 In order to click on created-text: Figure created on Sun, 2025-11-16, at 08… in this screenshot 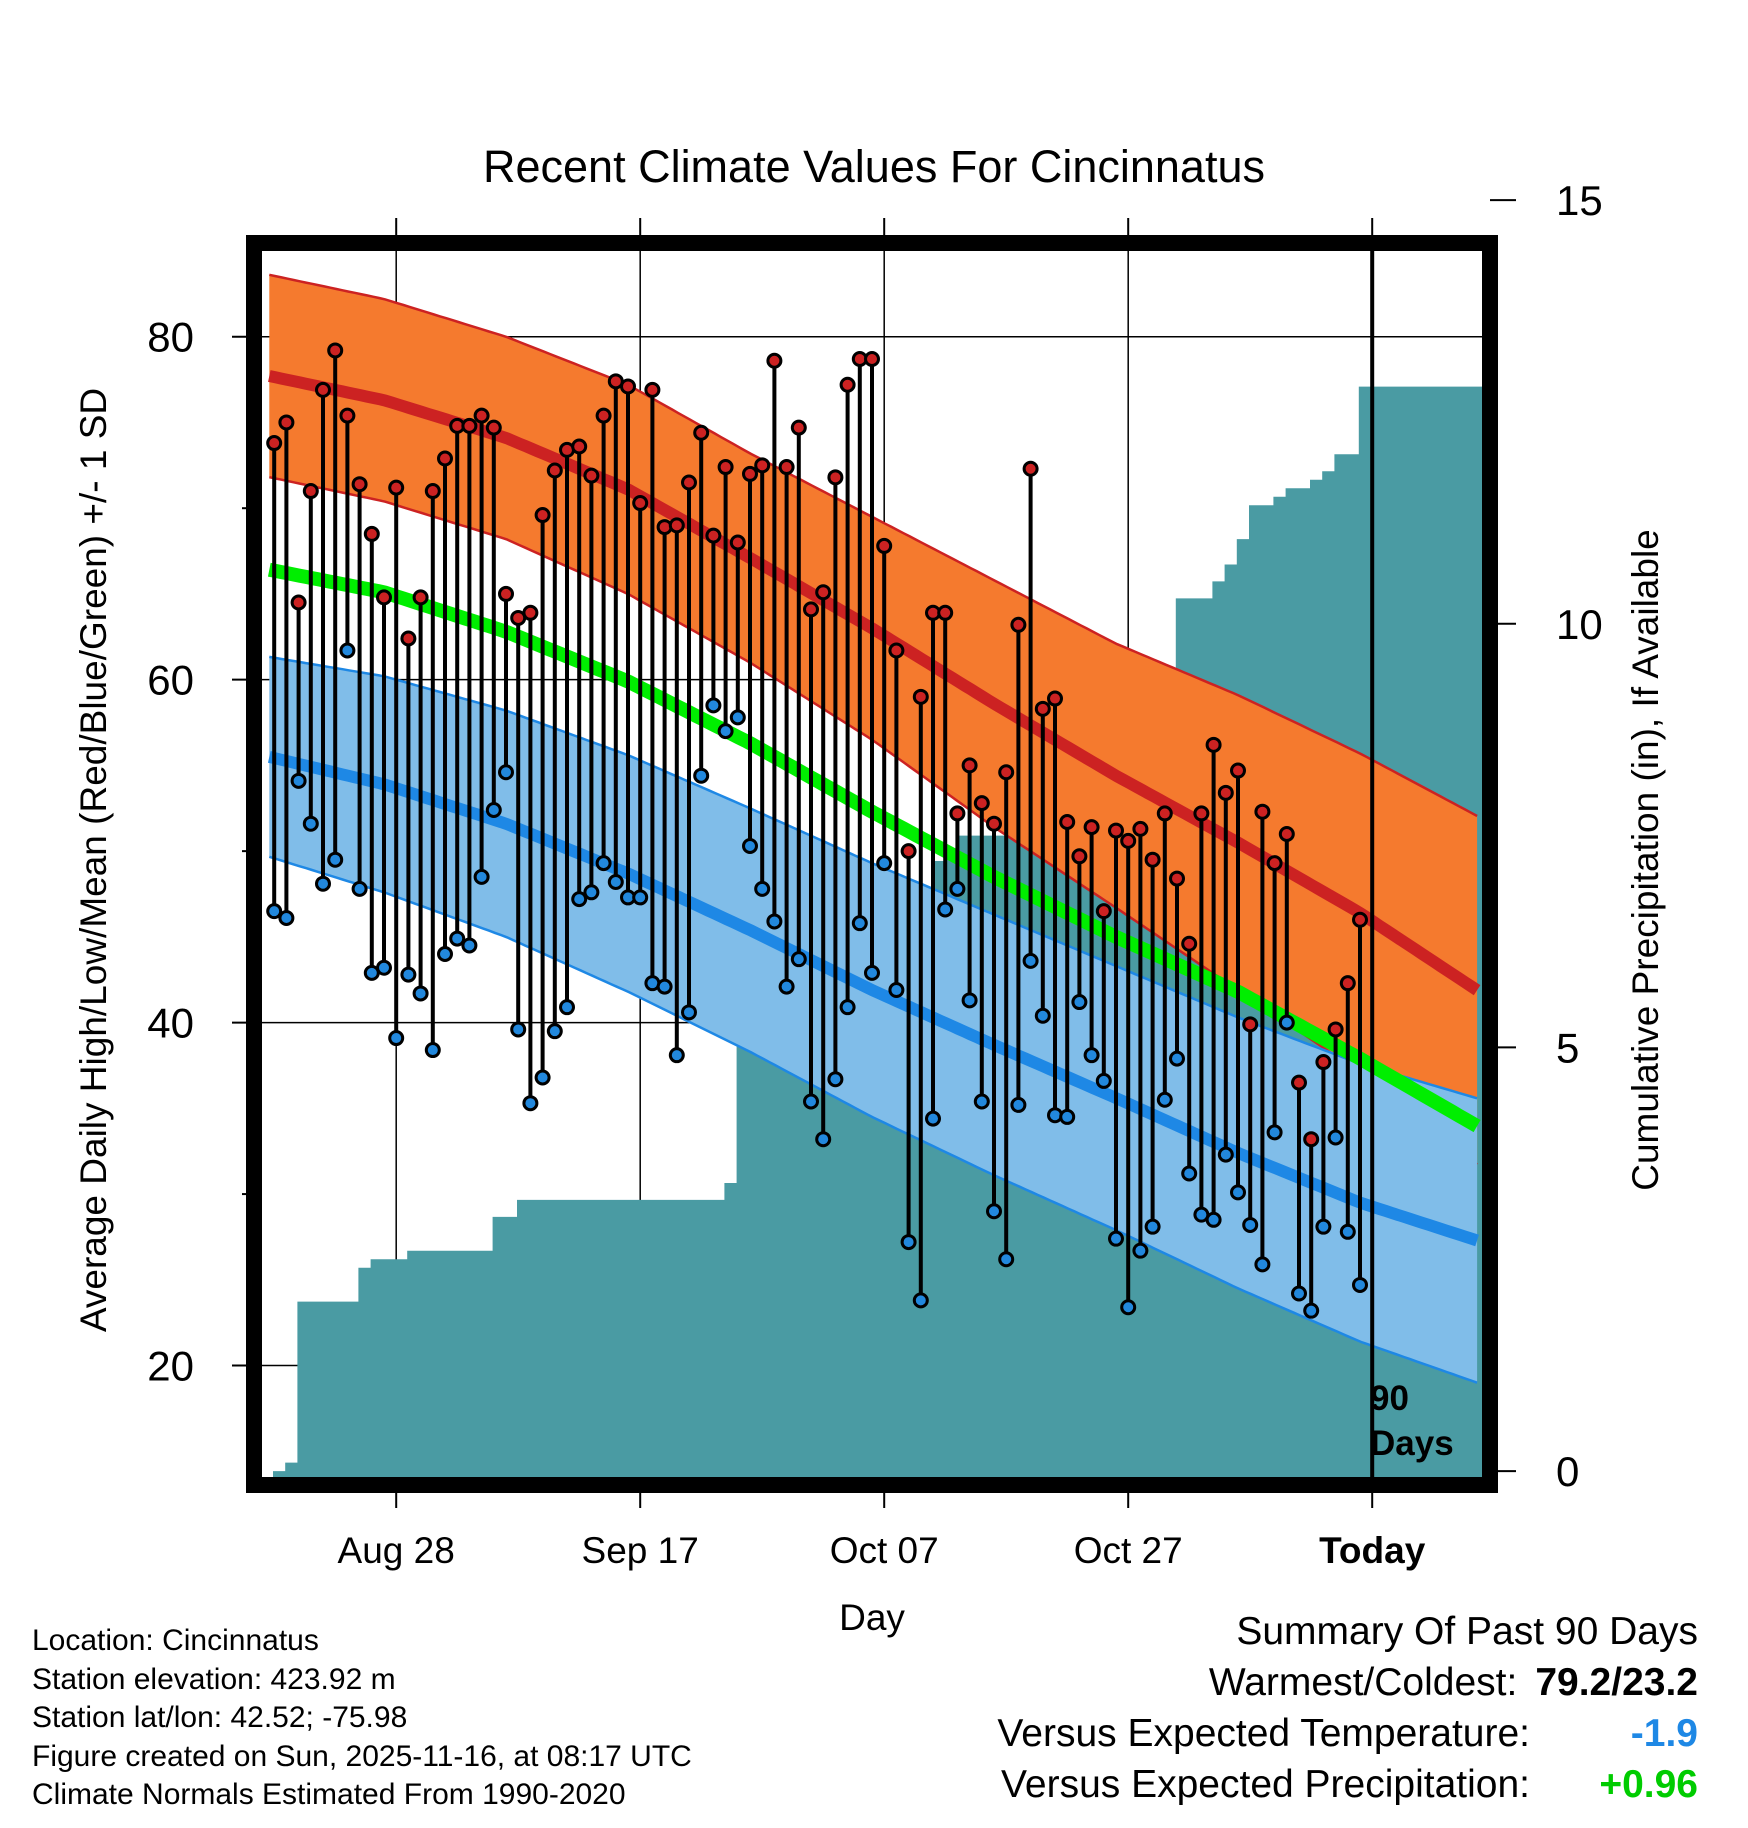, I will do `click(362, 1756)`.